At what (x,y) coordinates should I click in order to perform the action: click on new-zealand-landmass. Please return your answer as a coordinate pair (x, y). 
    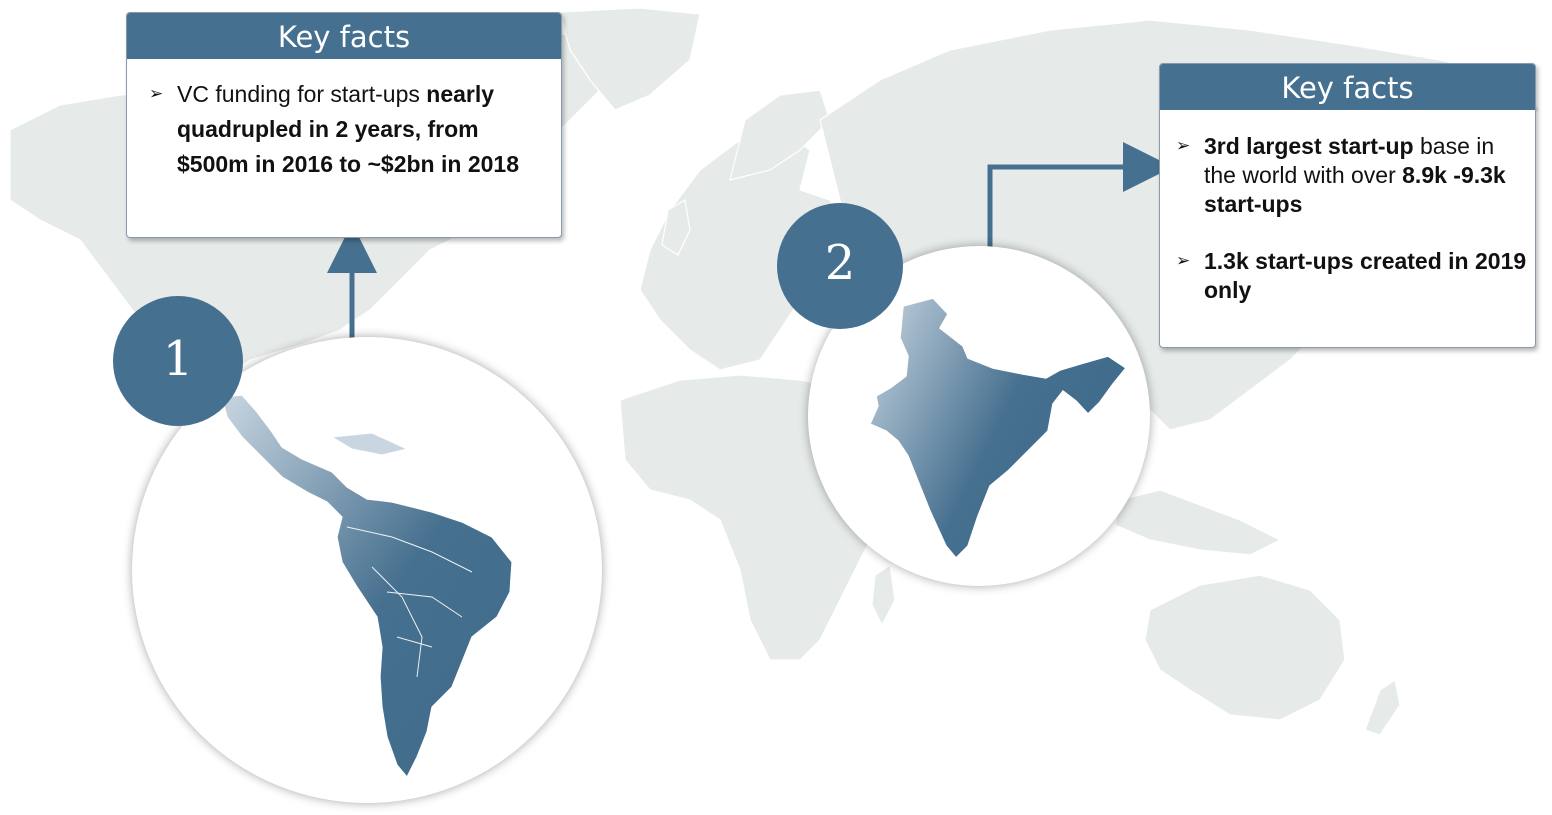
    Looking at the image, I should click on (1382, 707).